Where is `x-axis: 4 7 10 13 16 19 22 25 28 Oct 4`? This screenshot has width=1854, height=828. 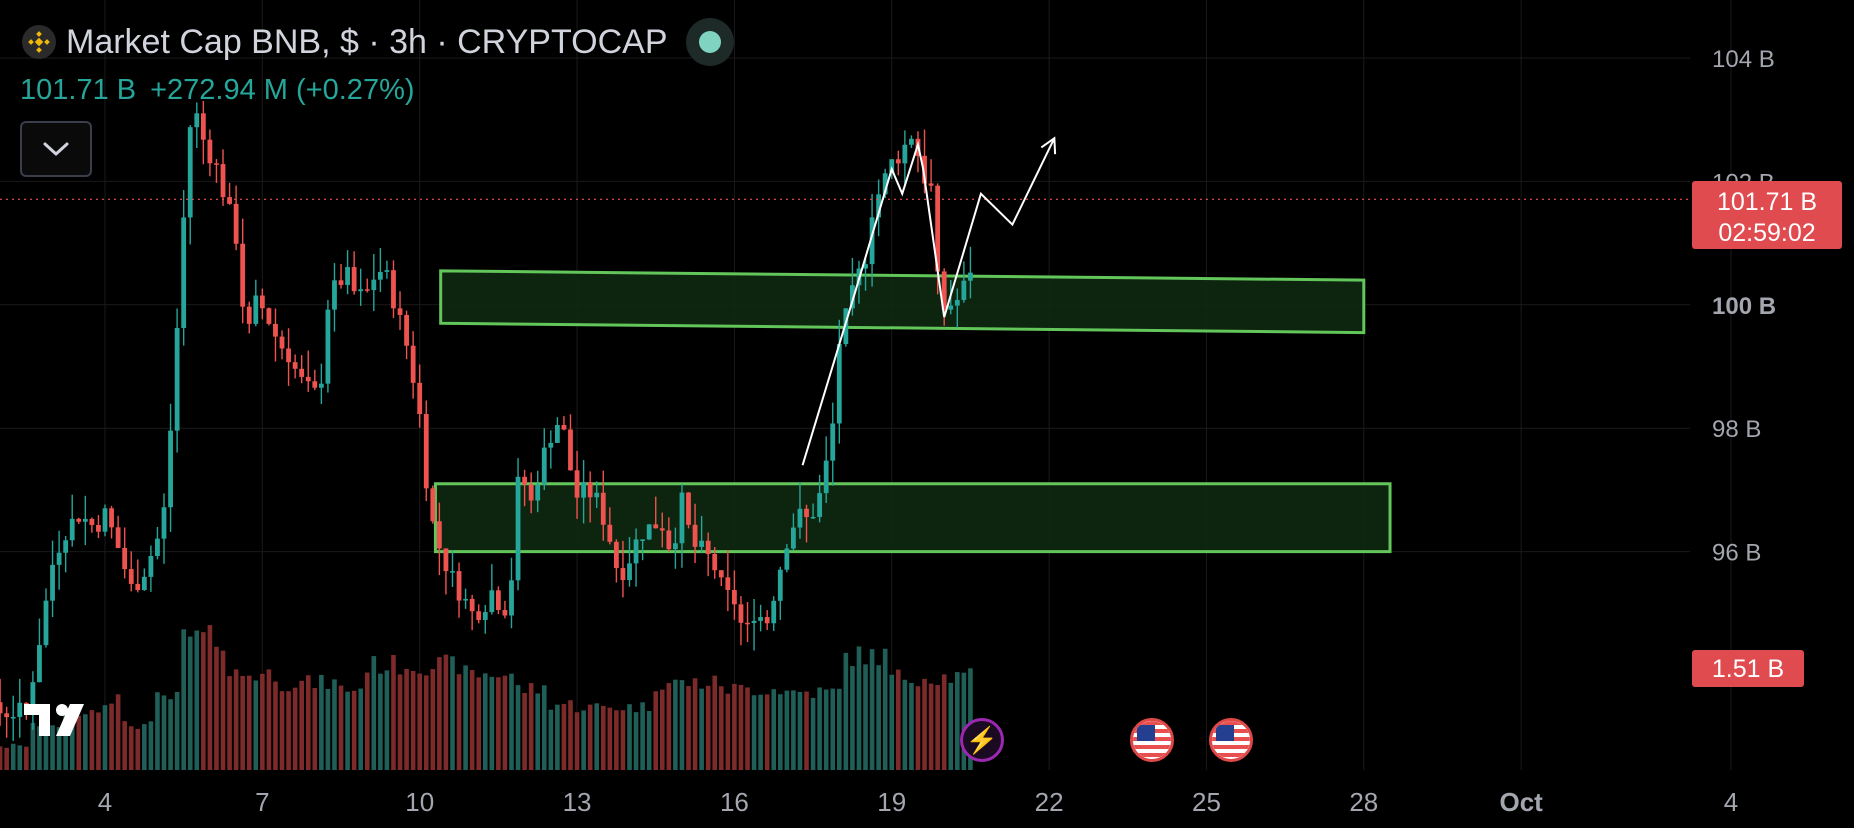
x-axis: 4 7 10 13 16 19 22 25 28 Oct 4 is located at coordinates (918, 802).